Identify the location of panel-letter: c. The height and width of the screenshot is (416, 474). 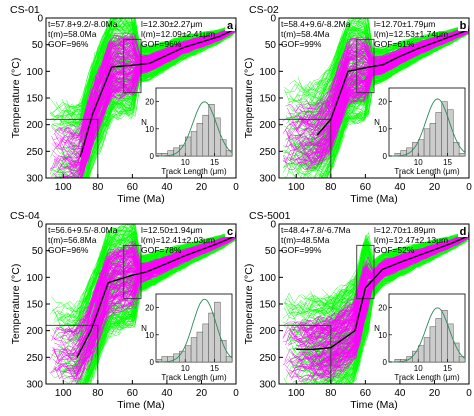
(230, 232).